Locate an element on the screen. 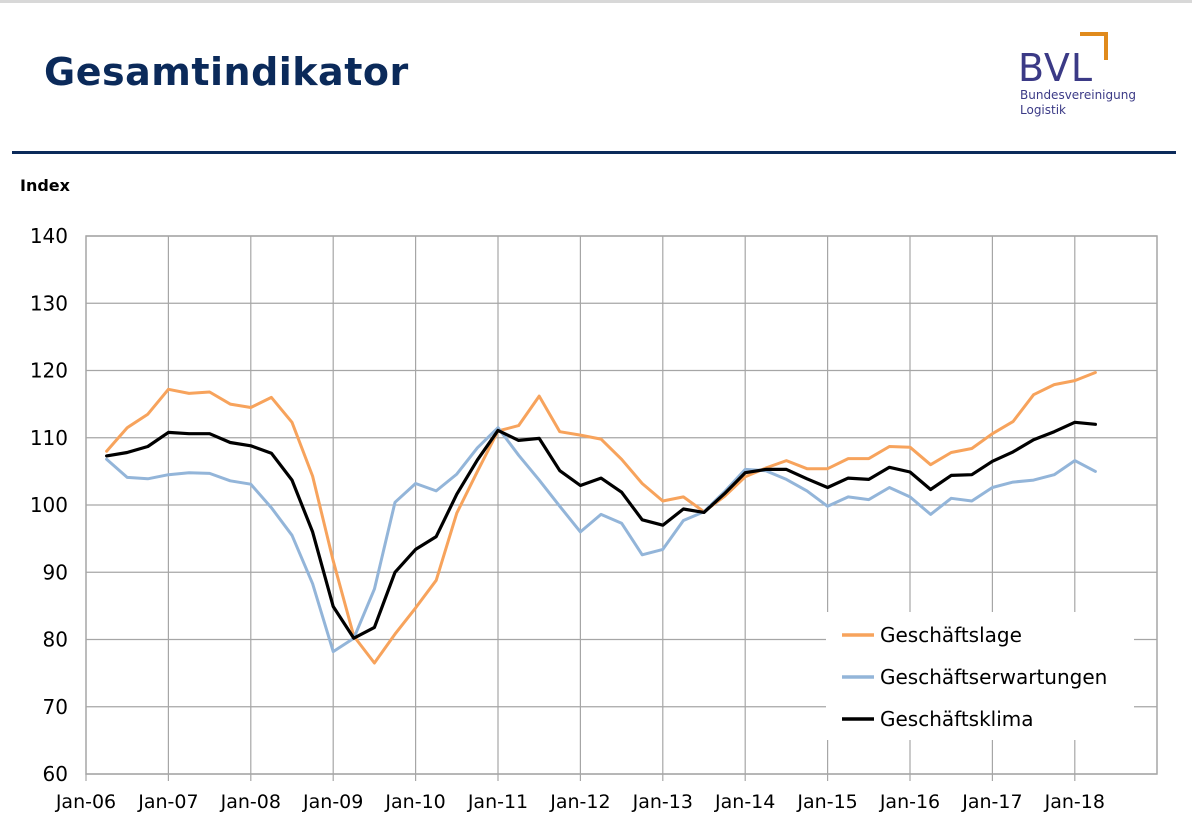 The height and width of the screenshot is (826, 1192). top-border is located at coordinates (596, 1).